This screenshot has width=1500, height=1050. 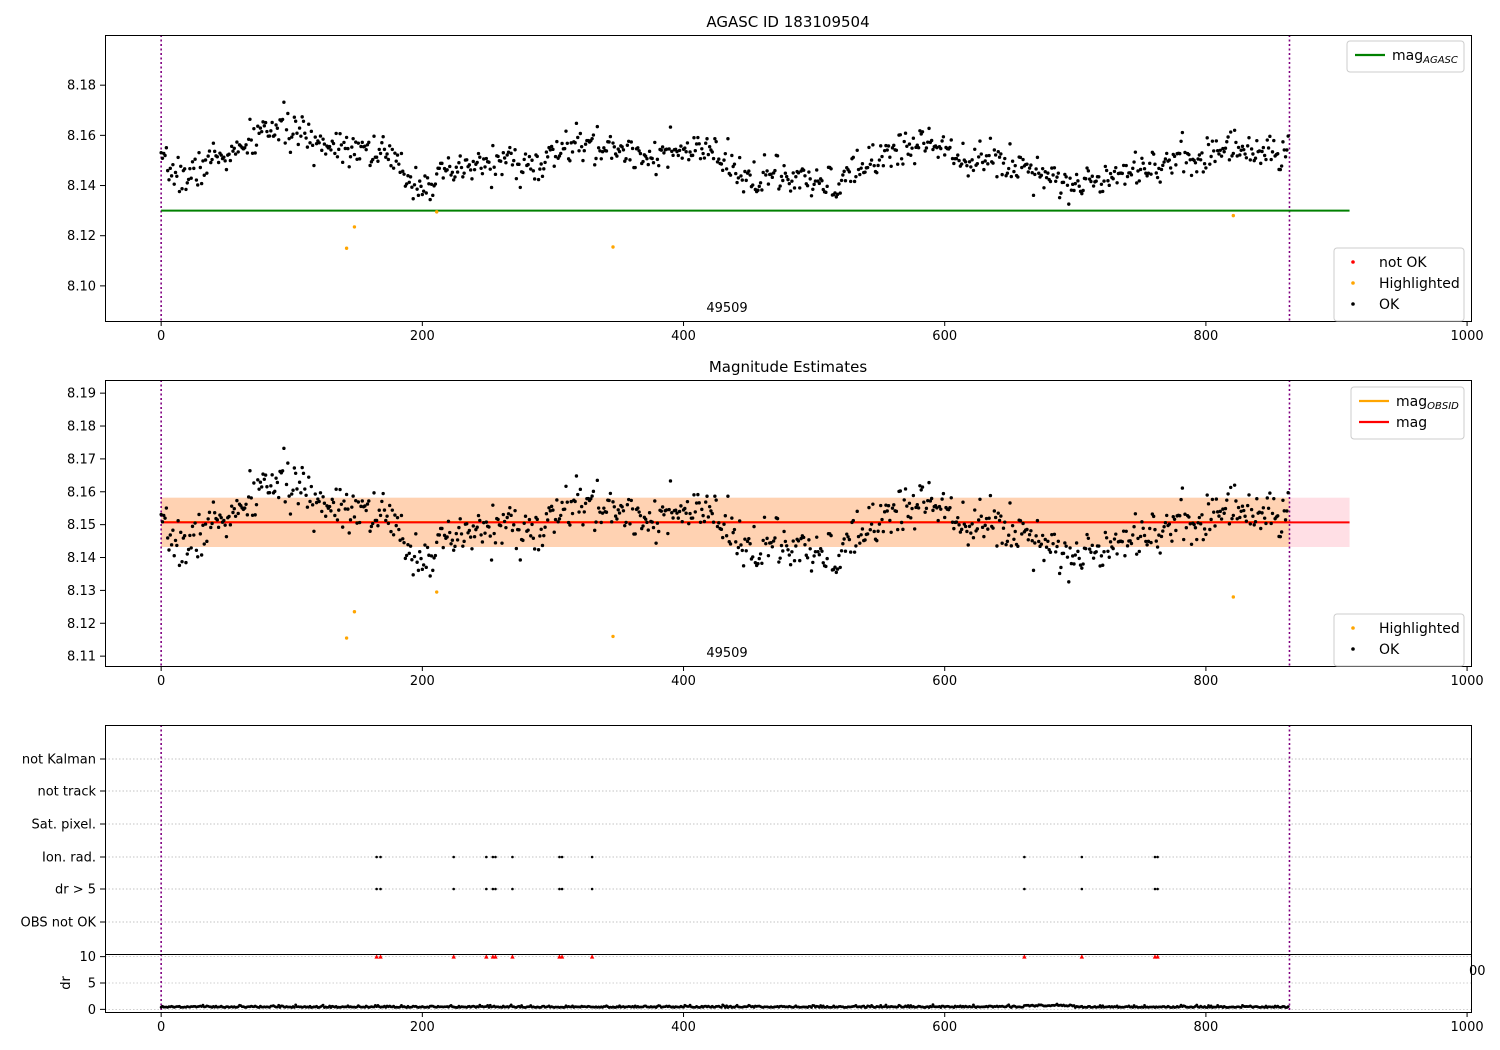 What do you see at coordinates (1143, 1007) in the screenshot?
I see `p4-dr-point` at bounding box center [1143, 1007].